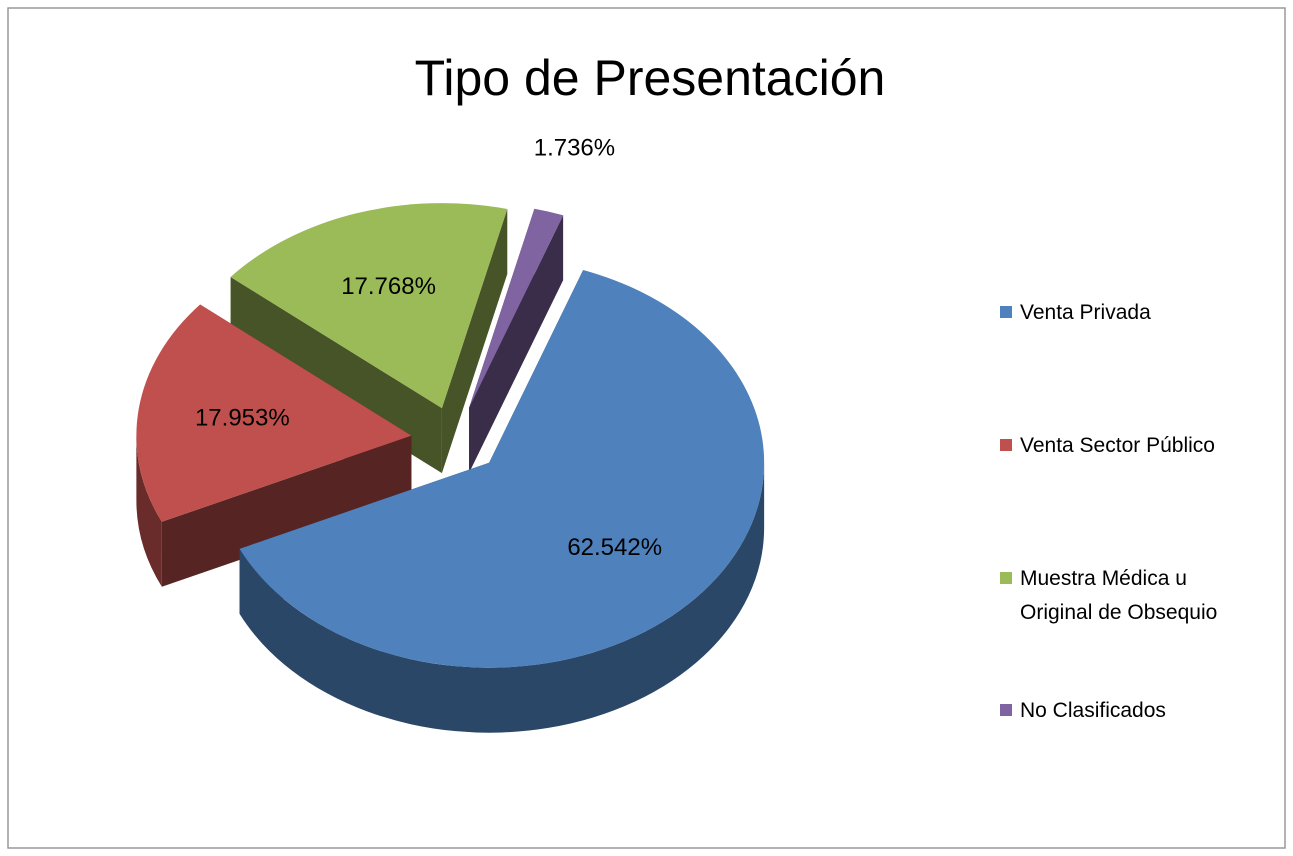 This screenshot has width=1293, height=856. What do you see at coordinates (614, 547) in the screenshot?
I see `data-label: 62.542%` at bounding box center [614, 547].